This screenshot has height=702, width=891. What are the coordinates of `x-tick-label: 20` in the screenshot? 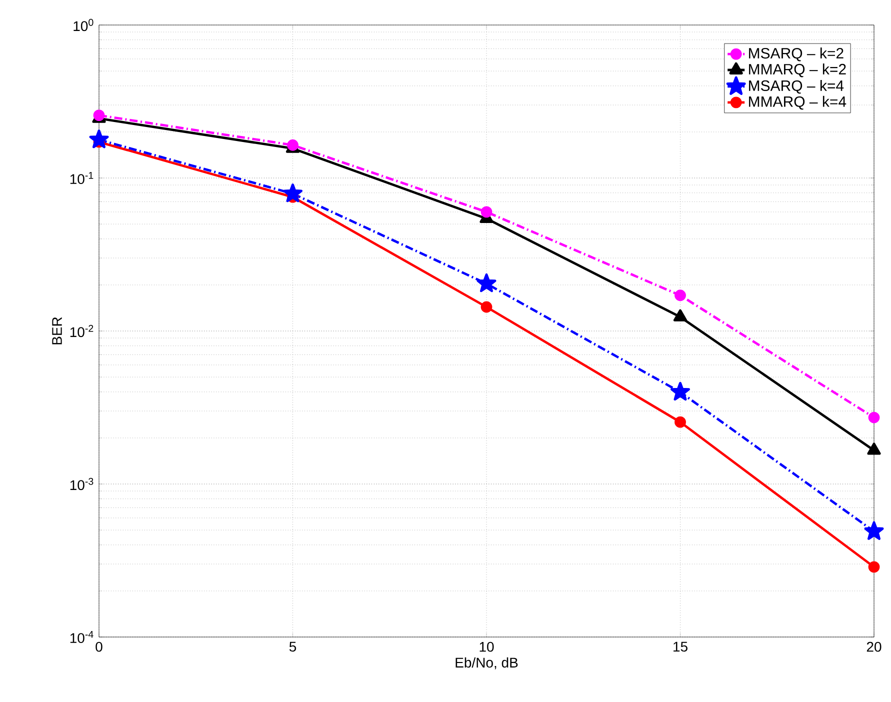 It's located at (874, 647).